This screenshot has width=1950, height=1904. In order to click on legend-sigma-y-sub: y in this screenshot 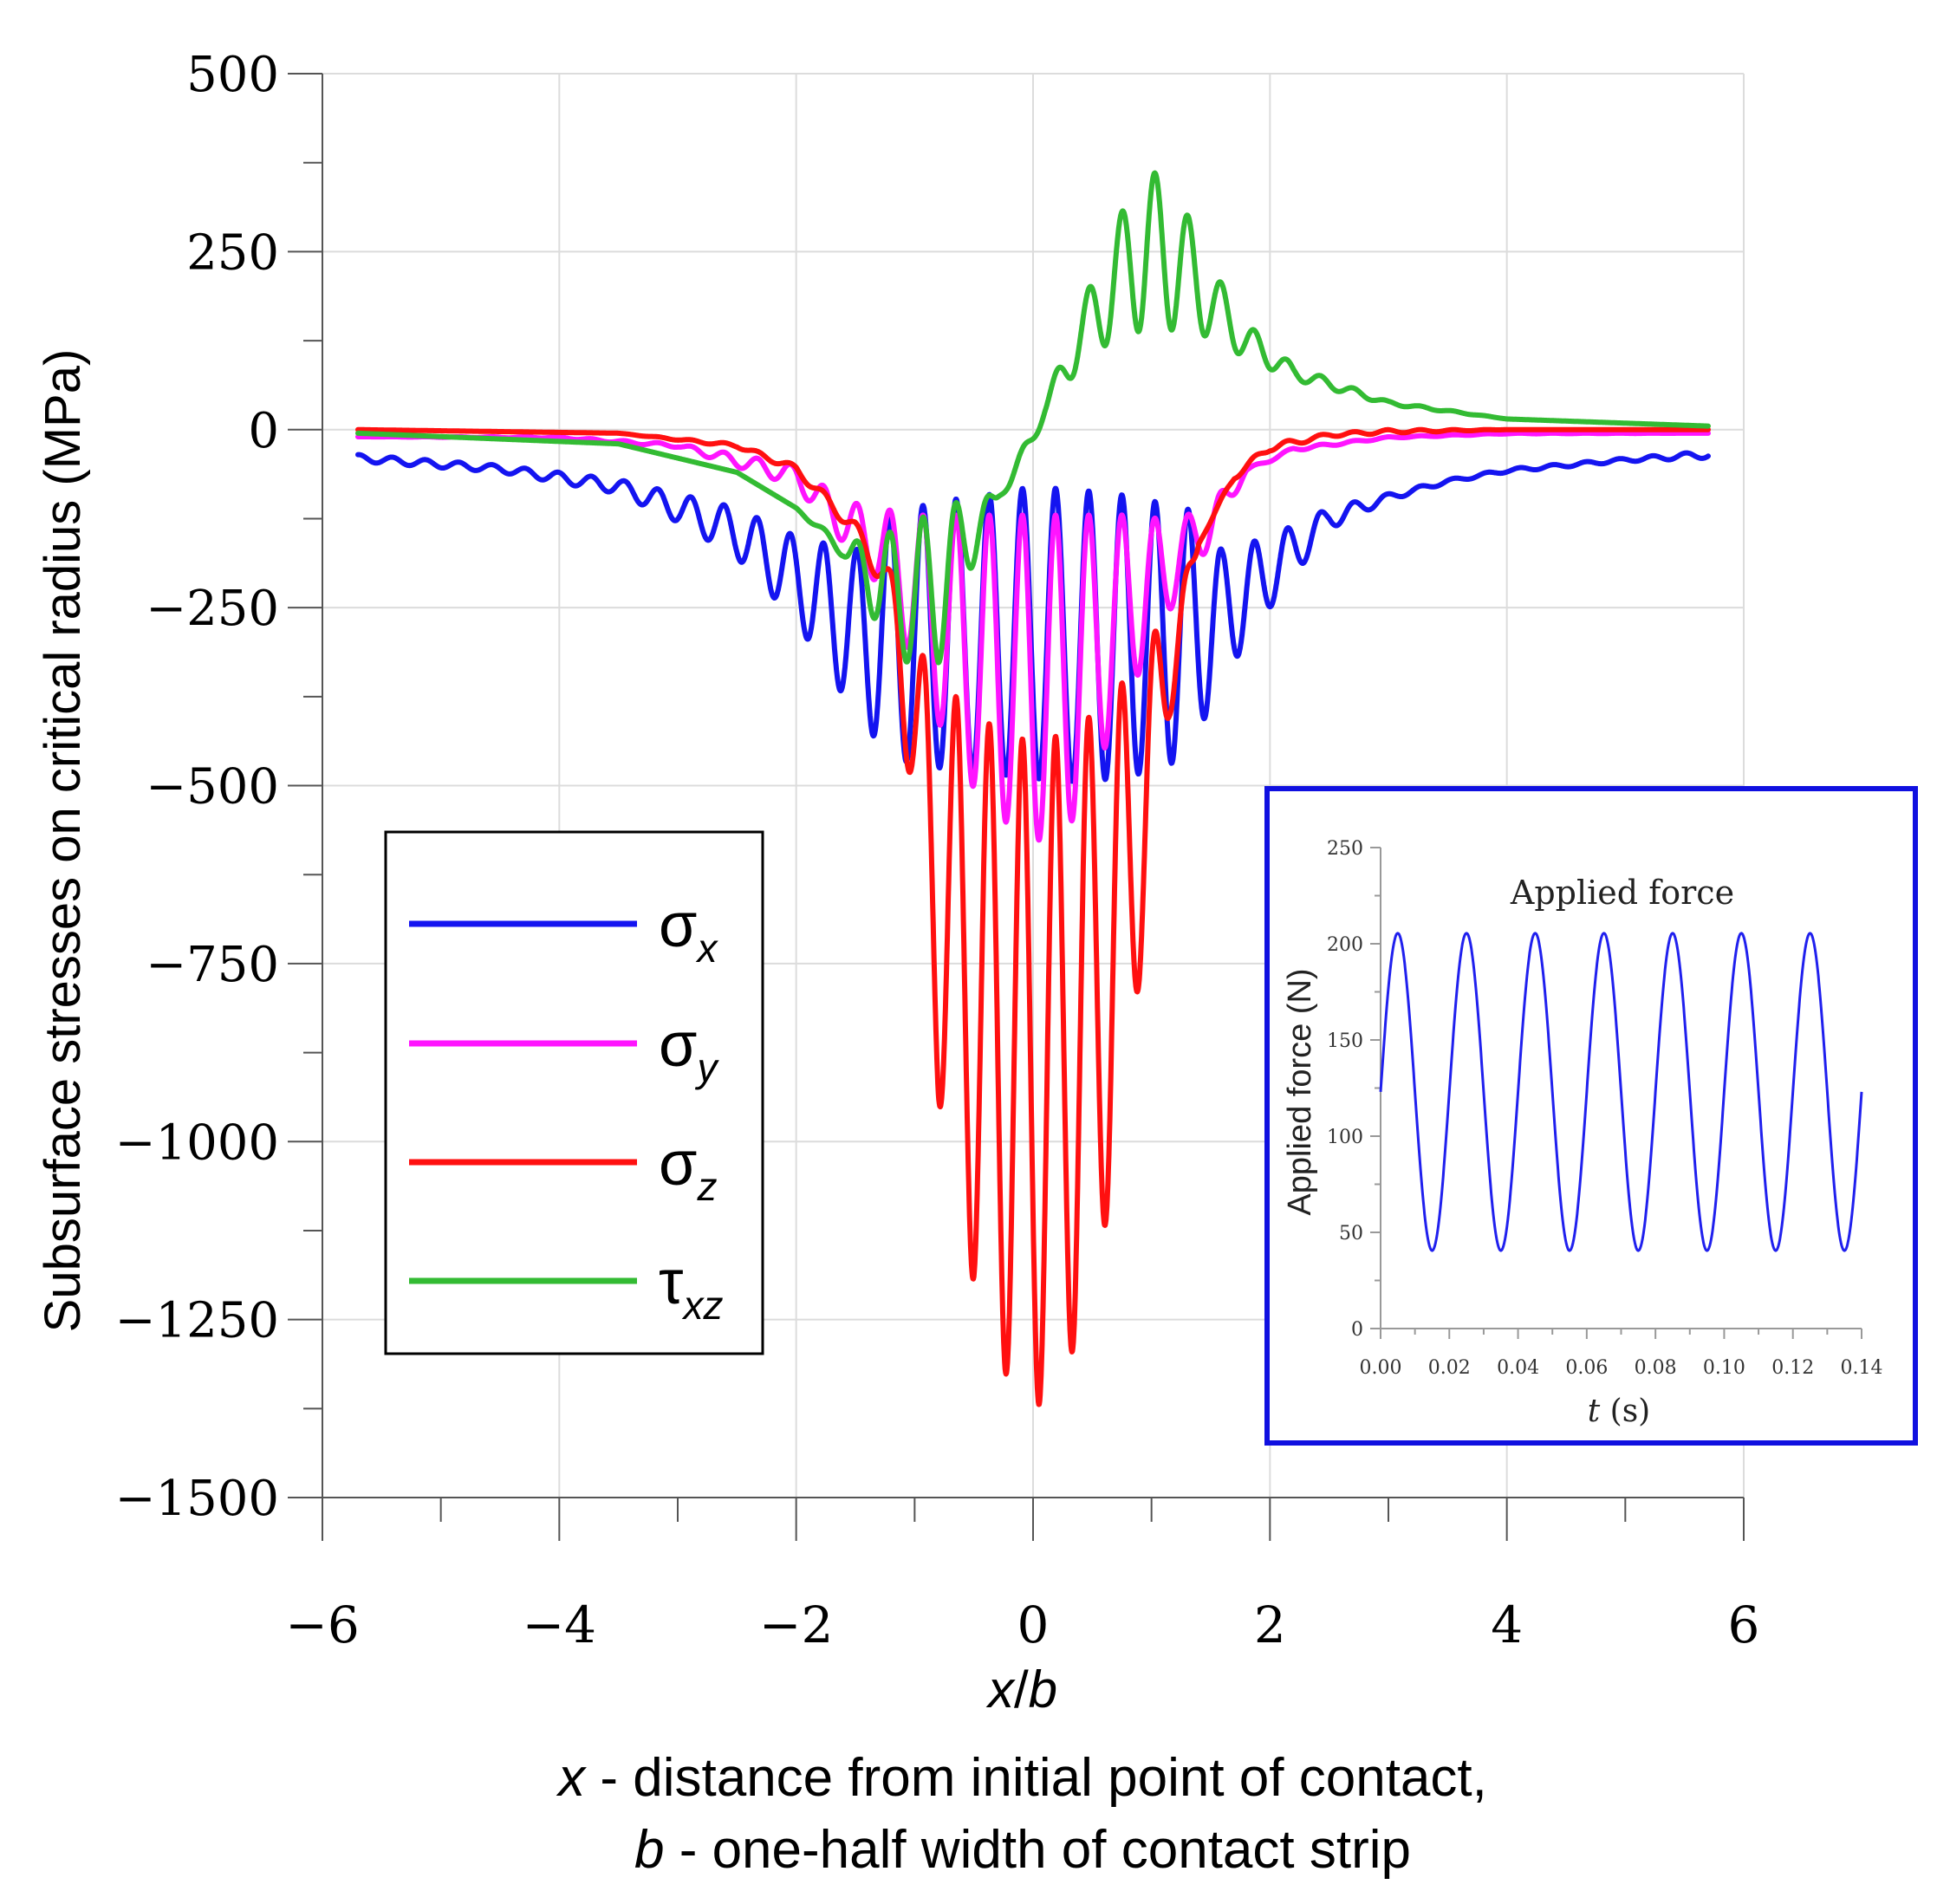, I will do `click(706, 1067)`.